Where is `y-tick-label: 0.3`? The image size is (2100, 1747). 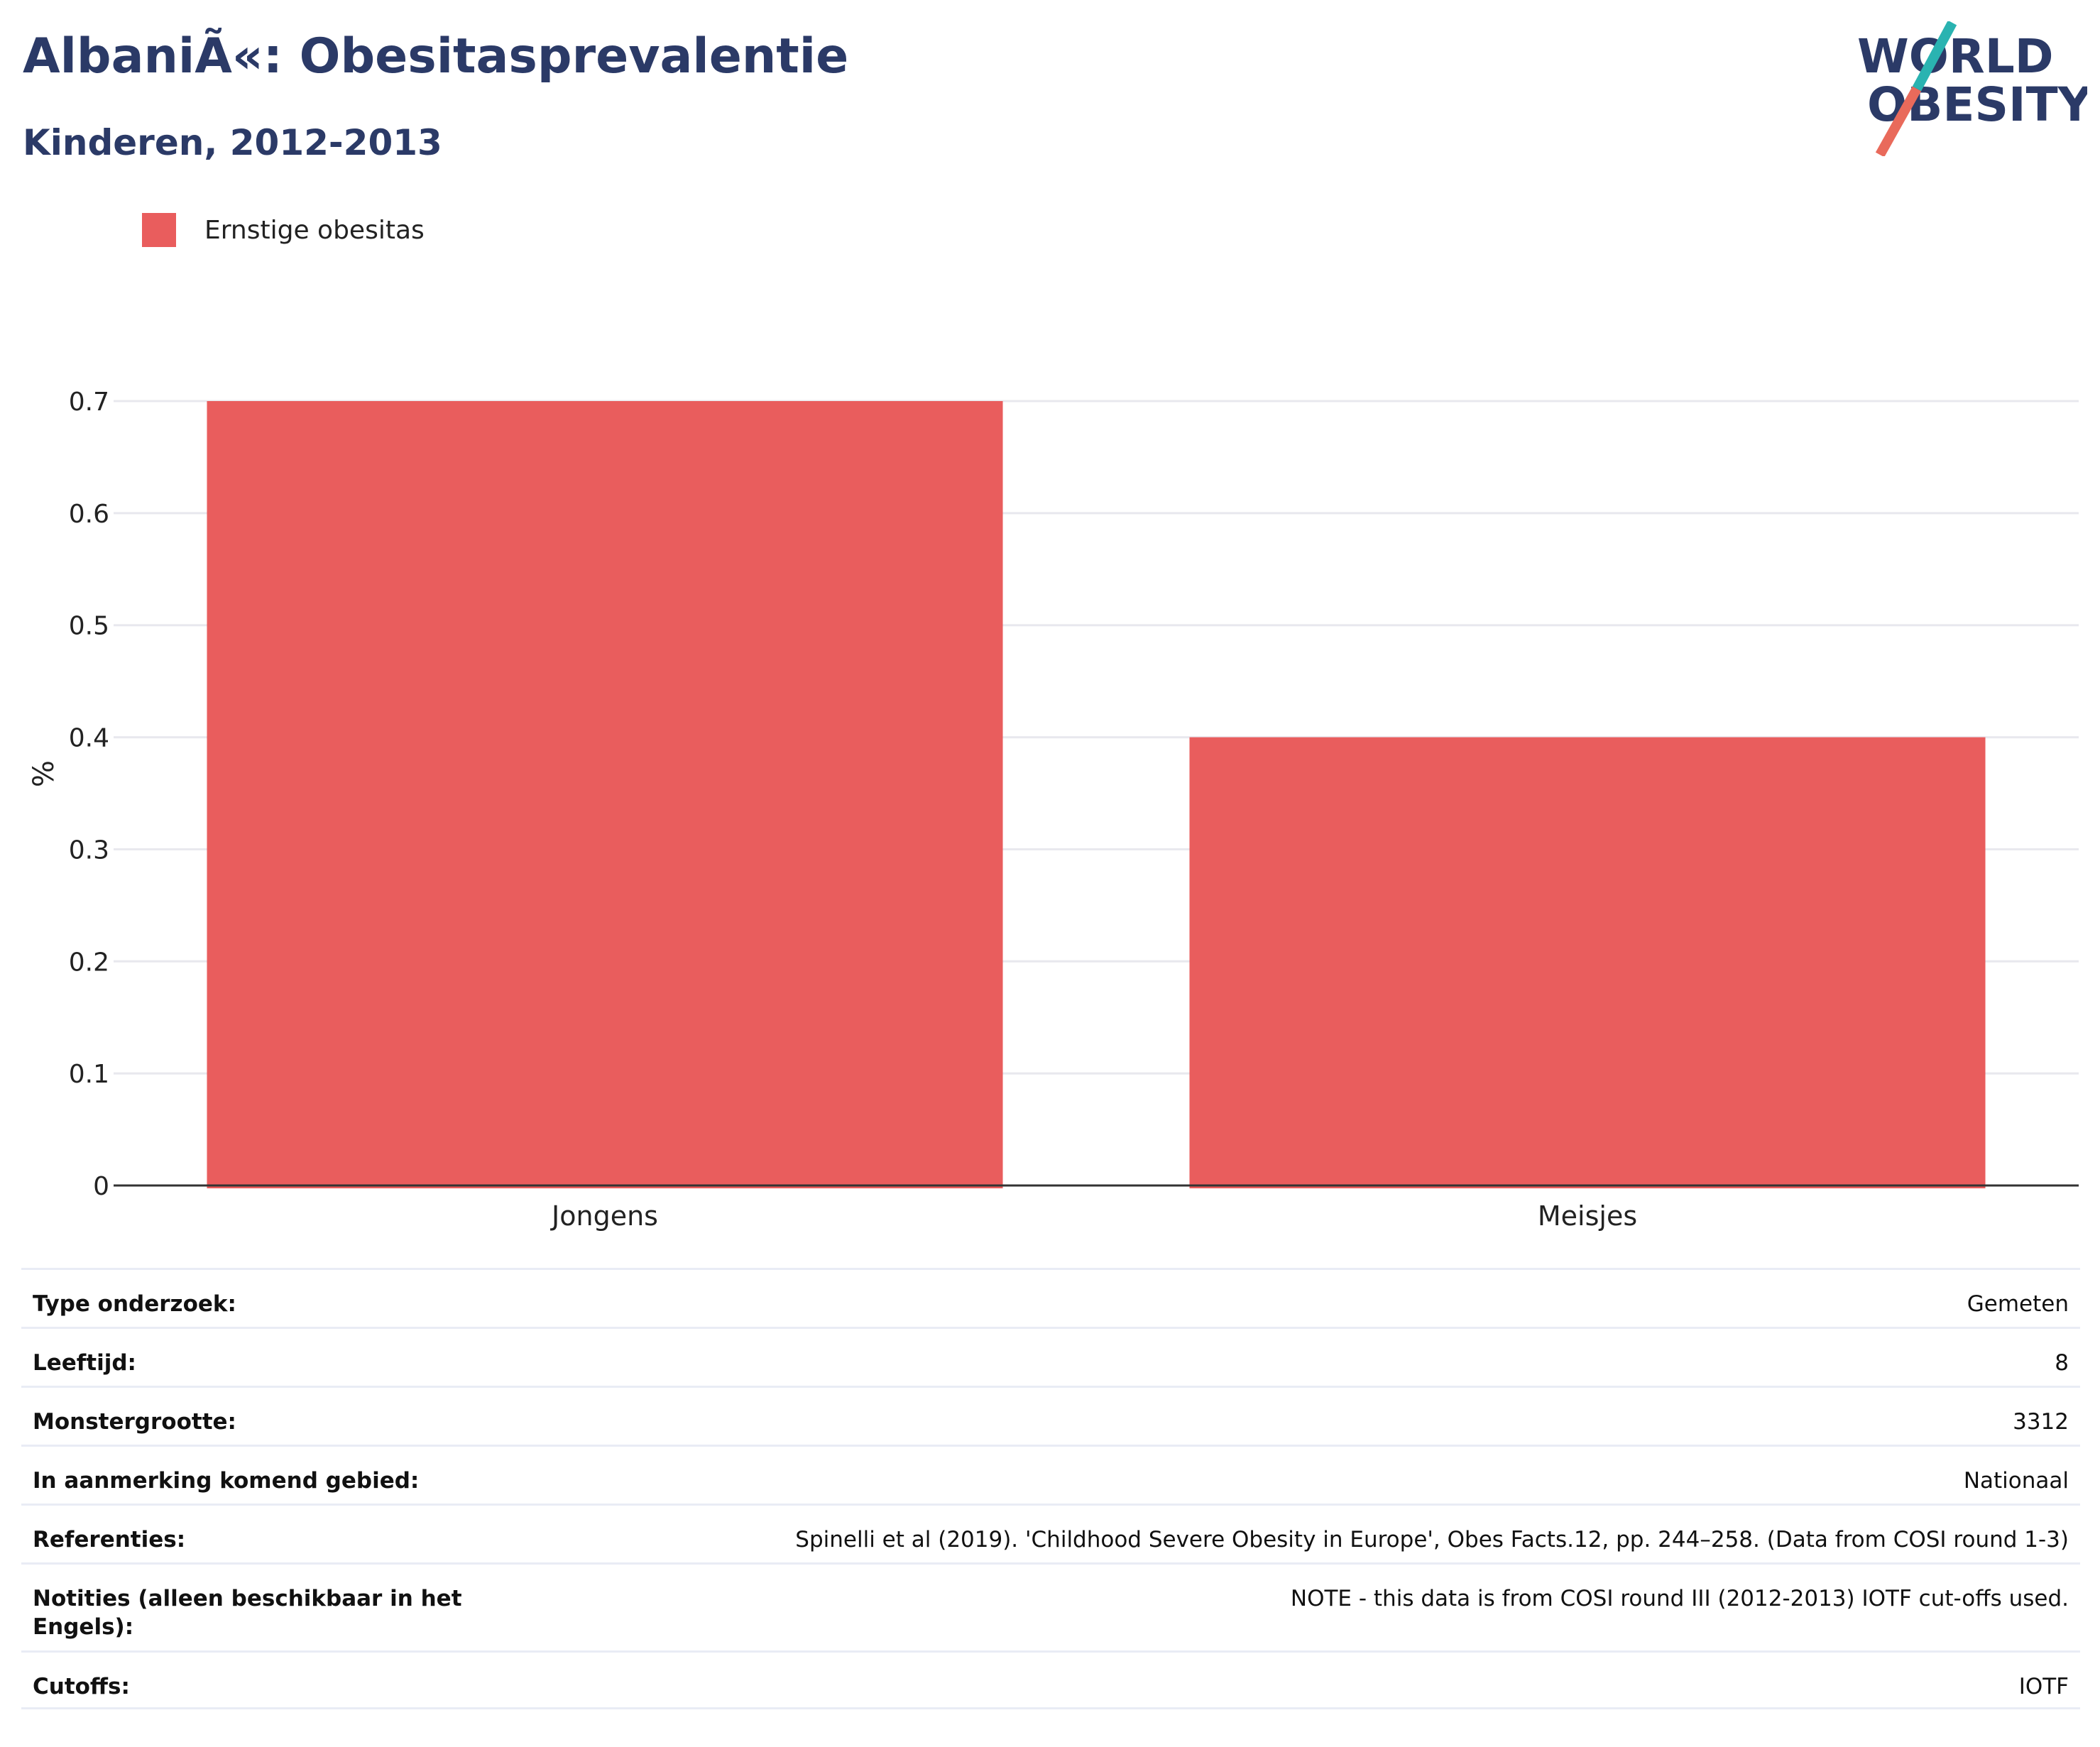 y-tick-label: 0.3 is located at coordinates (89, 850).